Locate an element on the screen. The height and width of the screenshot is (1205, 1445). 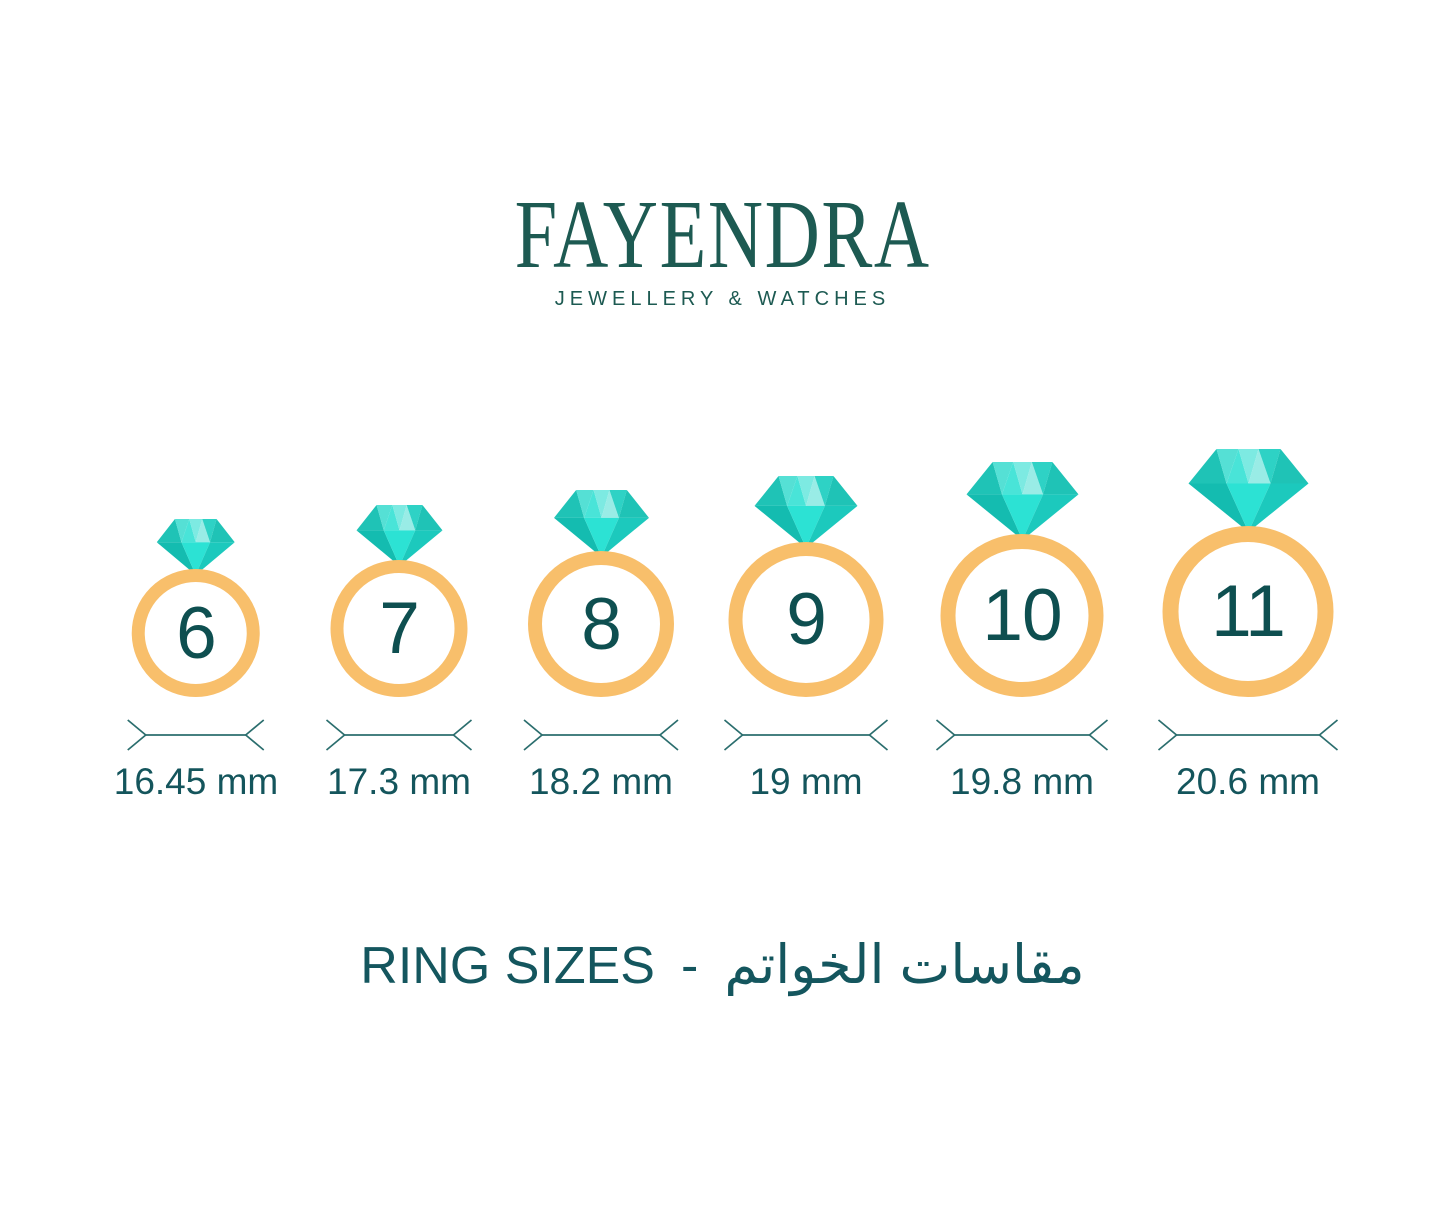
ring-item-9: 9 19 mm is located at coordinates (806, 639).